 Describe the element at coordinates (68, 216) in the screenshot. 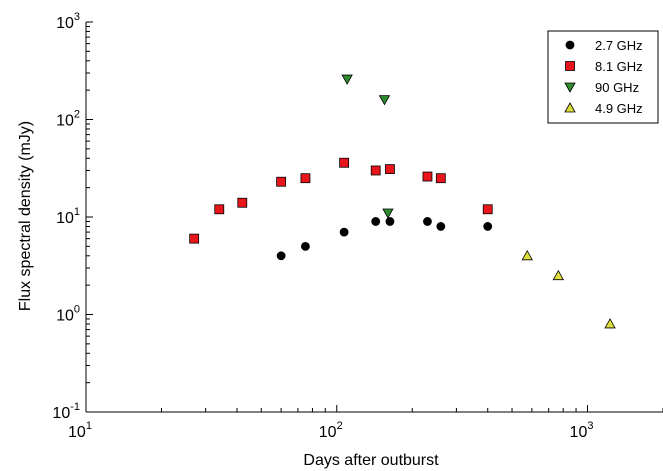

I see `y-tick-label: 10¹` at that location.